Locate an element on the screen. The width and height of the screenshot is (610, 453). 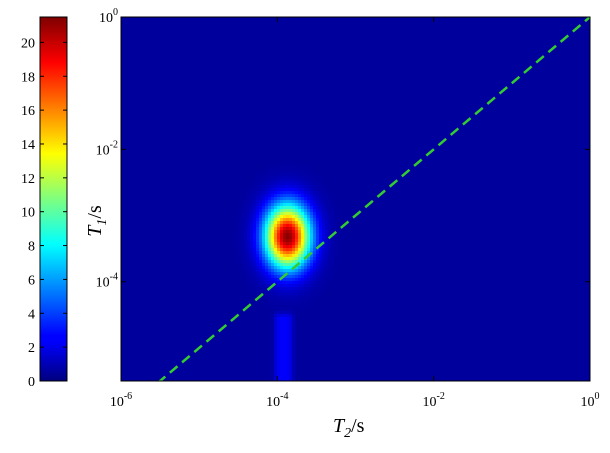
colorbar-tick-label: 10 is located at coordinates (28, 213).